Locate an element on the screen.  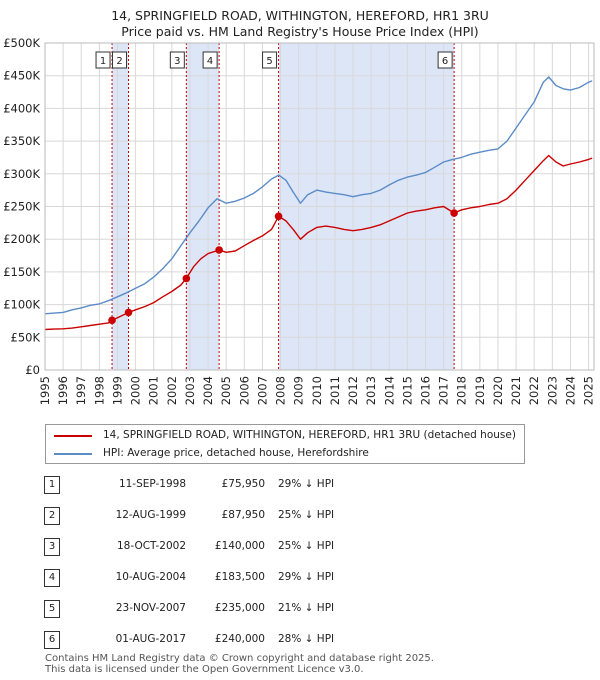
hpi-legend-swatch is located at coordinates (73, 454).